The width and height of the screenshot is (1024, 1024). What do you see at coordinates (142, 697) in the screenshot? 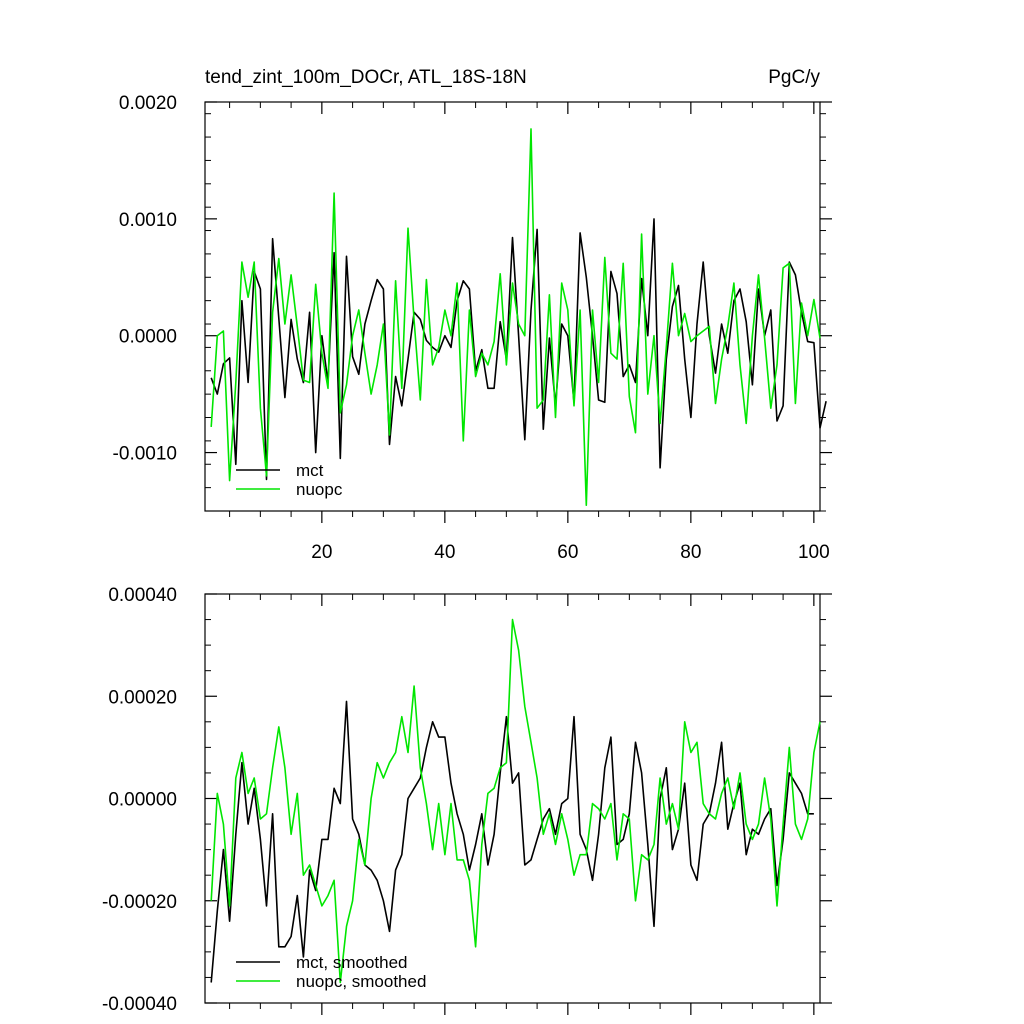
I see `bottom-y-tick-label: 0.00020` at bounding box center [142, 697].